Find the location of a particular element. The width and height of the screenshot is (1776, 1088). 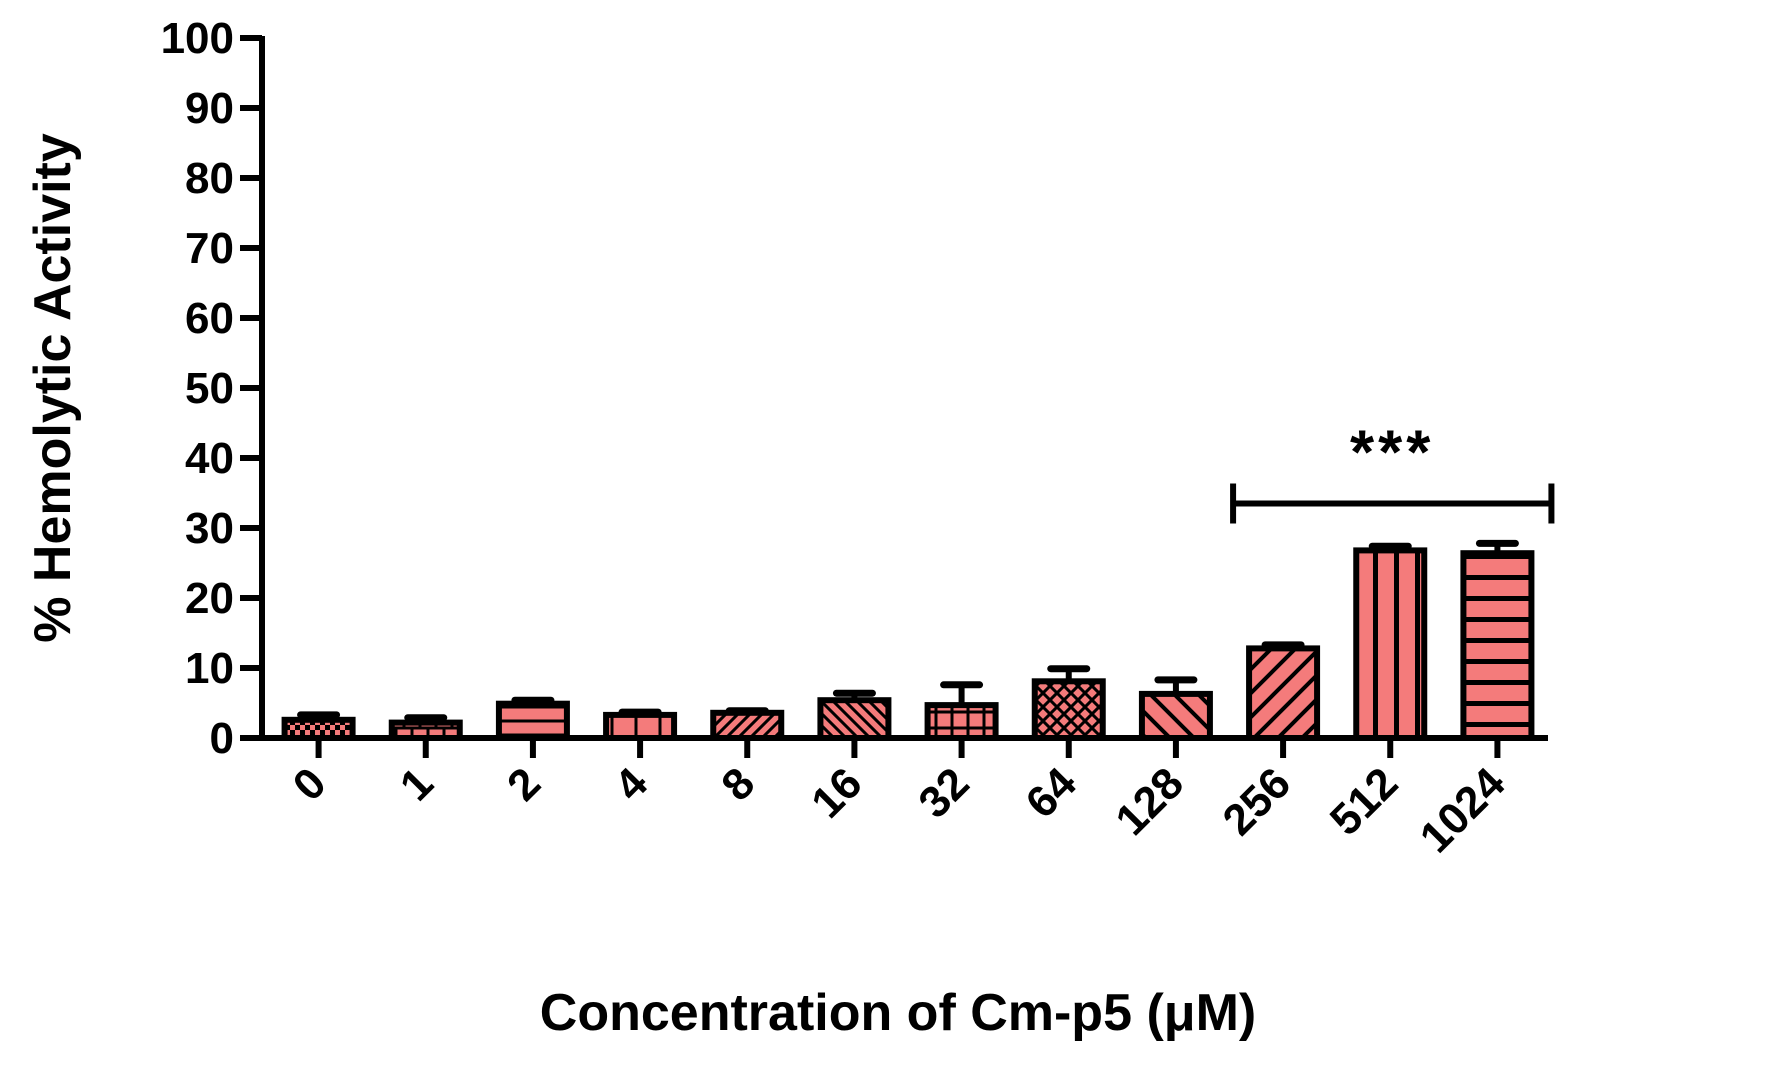

x-tick-label: 1024 is located at coordinates (1463, 810).